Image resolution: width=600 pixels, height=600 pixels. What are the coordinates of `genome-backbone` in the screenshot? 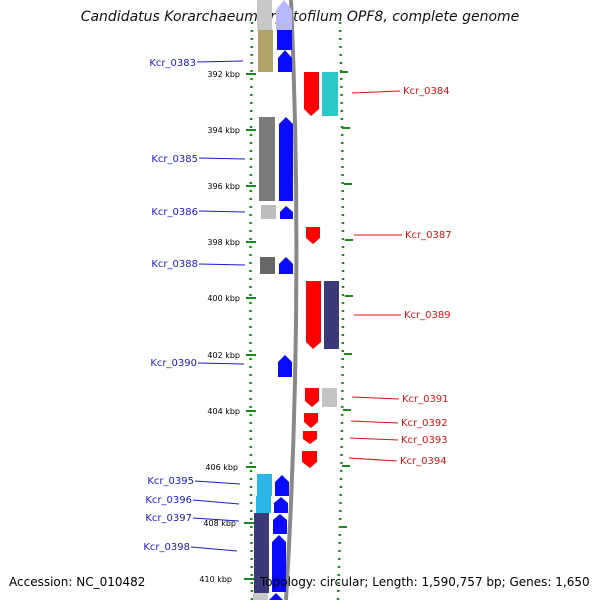 It's located at (291, 300).